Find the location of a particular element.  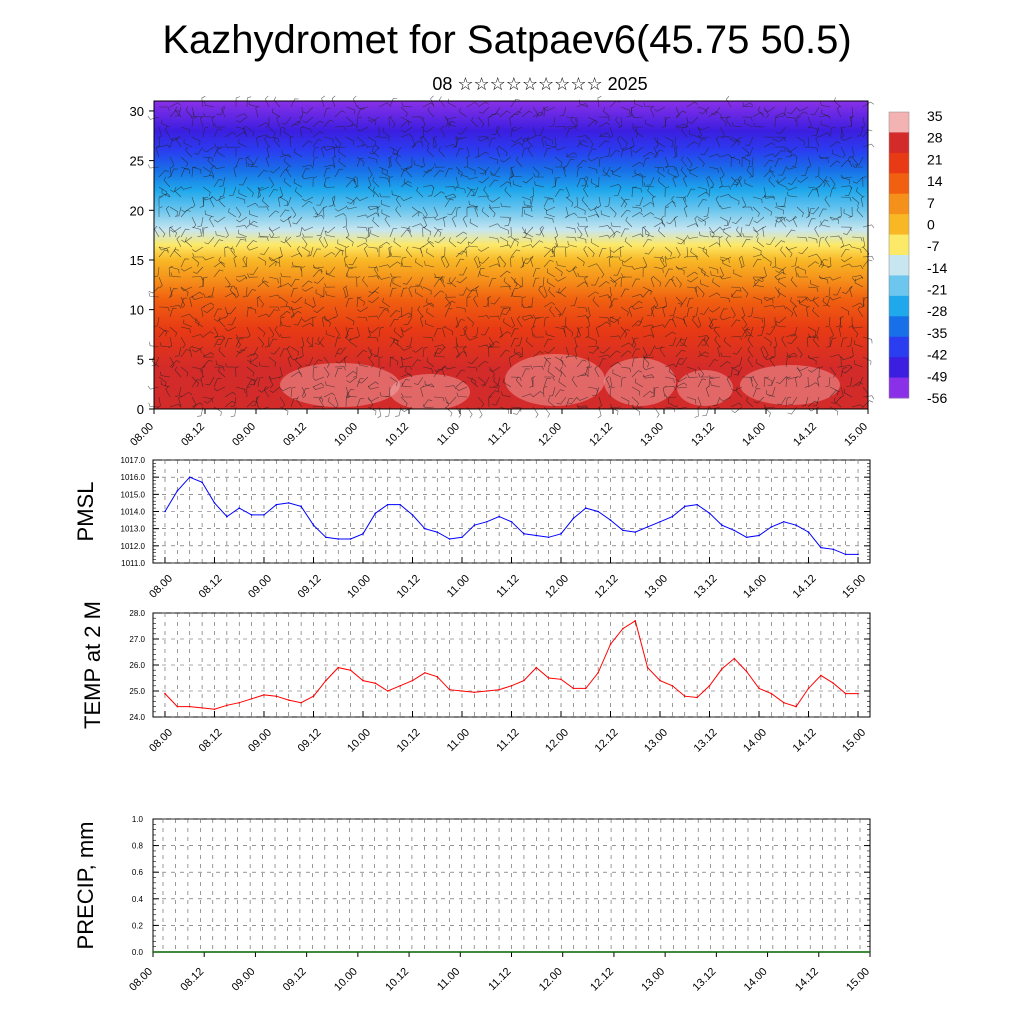

x-tick-label: 09.00 is located at coordinates (244, 980).